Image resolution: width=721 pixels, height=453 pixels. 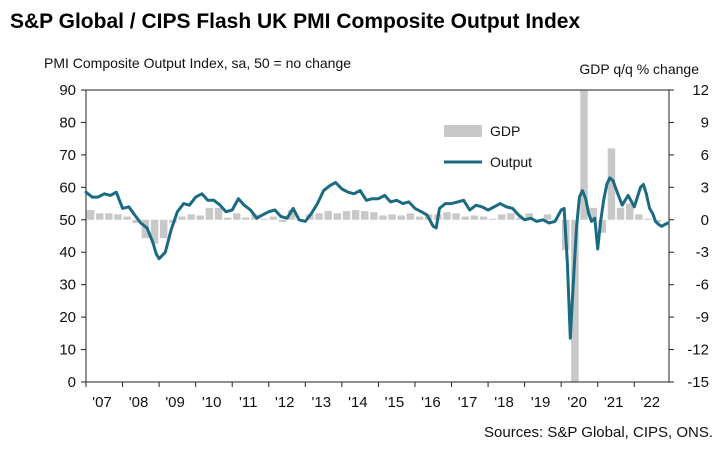 What do you see at coordinates (639, 69) in the screenshot?
I see `right-axis-label: GDP q/q % change` at bounding box center [639, 69].